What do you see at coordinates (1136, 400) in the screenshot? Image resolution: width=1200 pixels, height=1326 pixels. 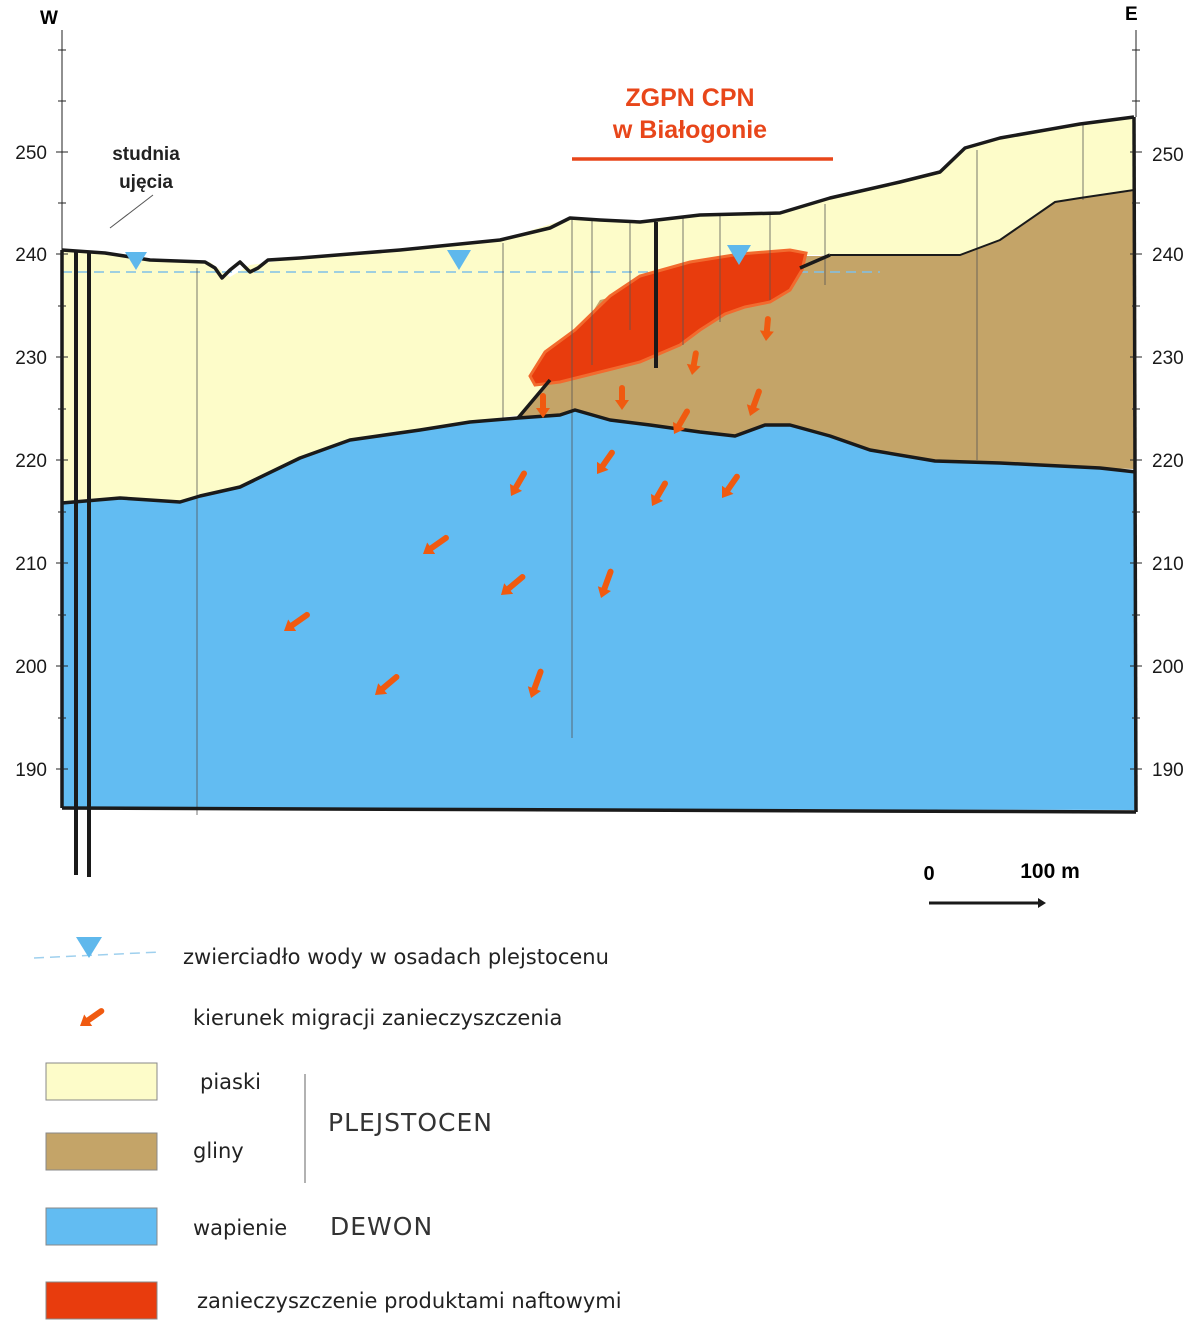 I see `elevation-axis-right` at bounding box center [1136, 400].